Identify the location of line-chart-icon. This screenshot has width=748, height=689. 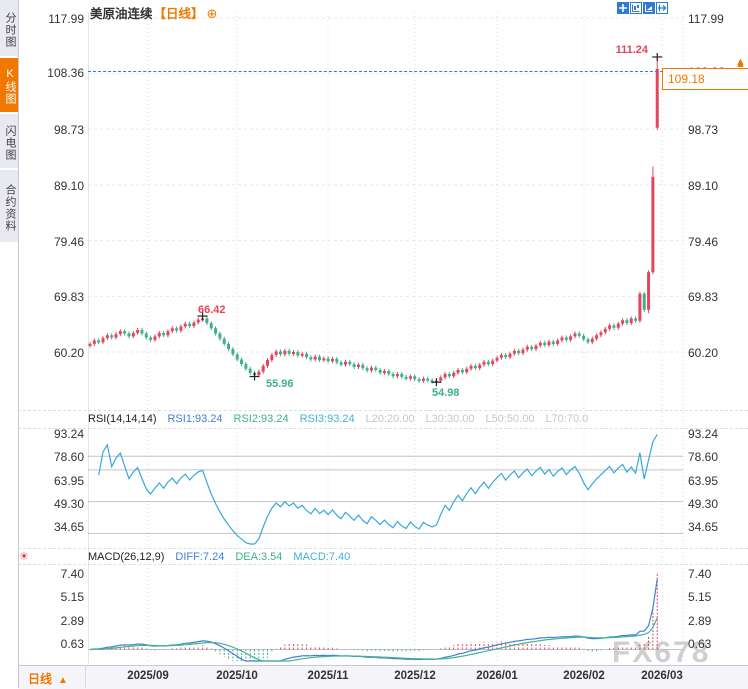
(649, 8).